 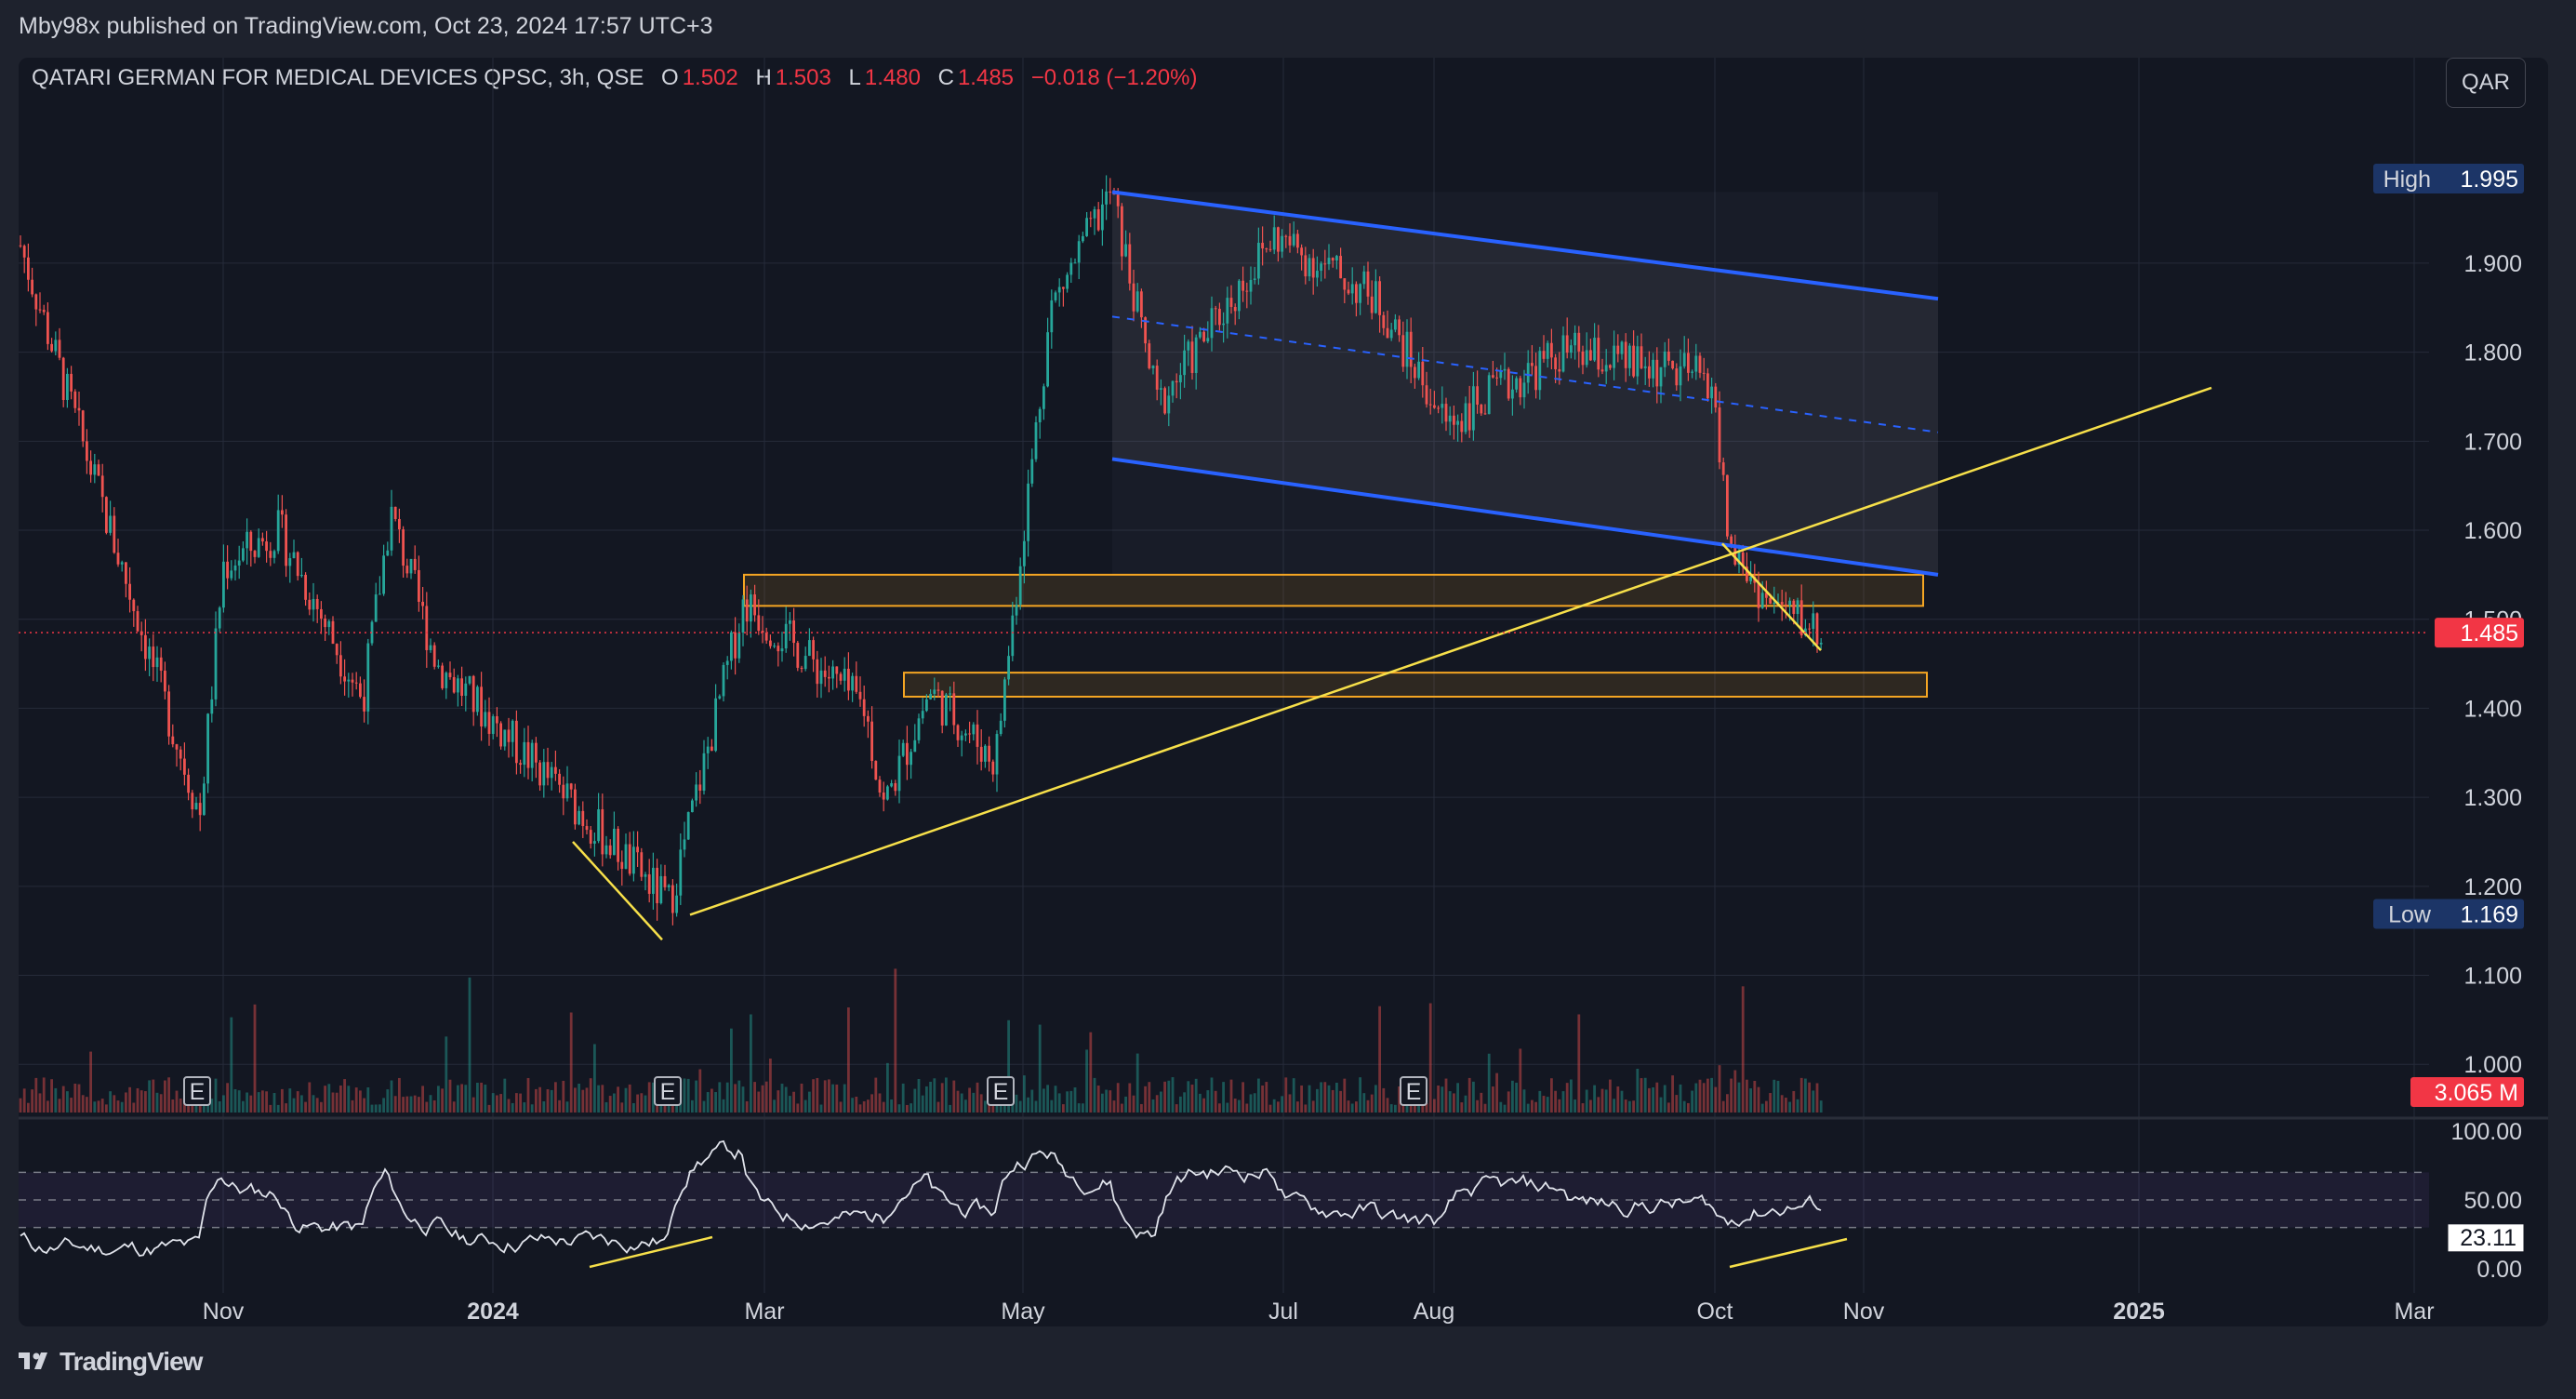 What do you see at coordinates (1413, 1091) in the screenshot?
I see `earnings-marker-box` at bounding box center [1413, 1091].